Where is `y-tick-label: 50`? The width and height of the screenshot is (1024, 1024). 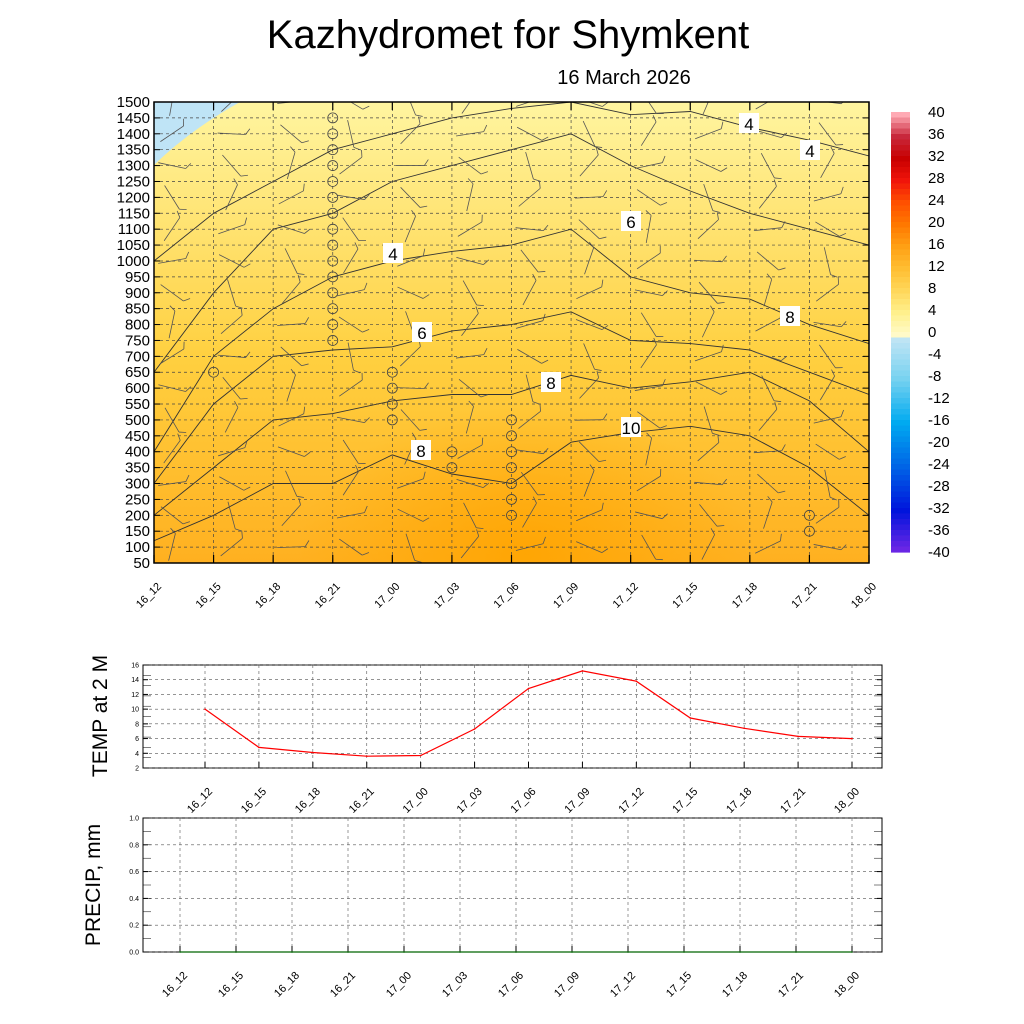
y-tick-label: 50 is located at coordinates (141, 563).